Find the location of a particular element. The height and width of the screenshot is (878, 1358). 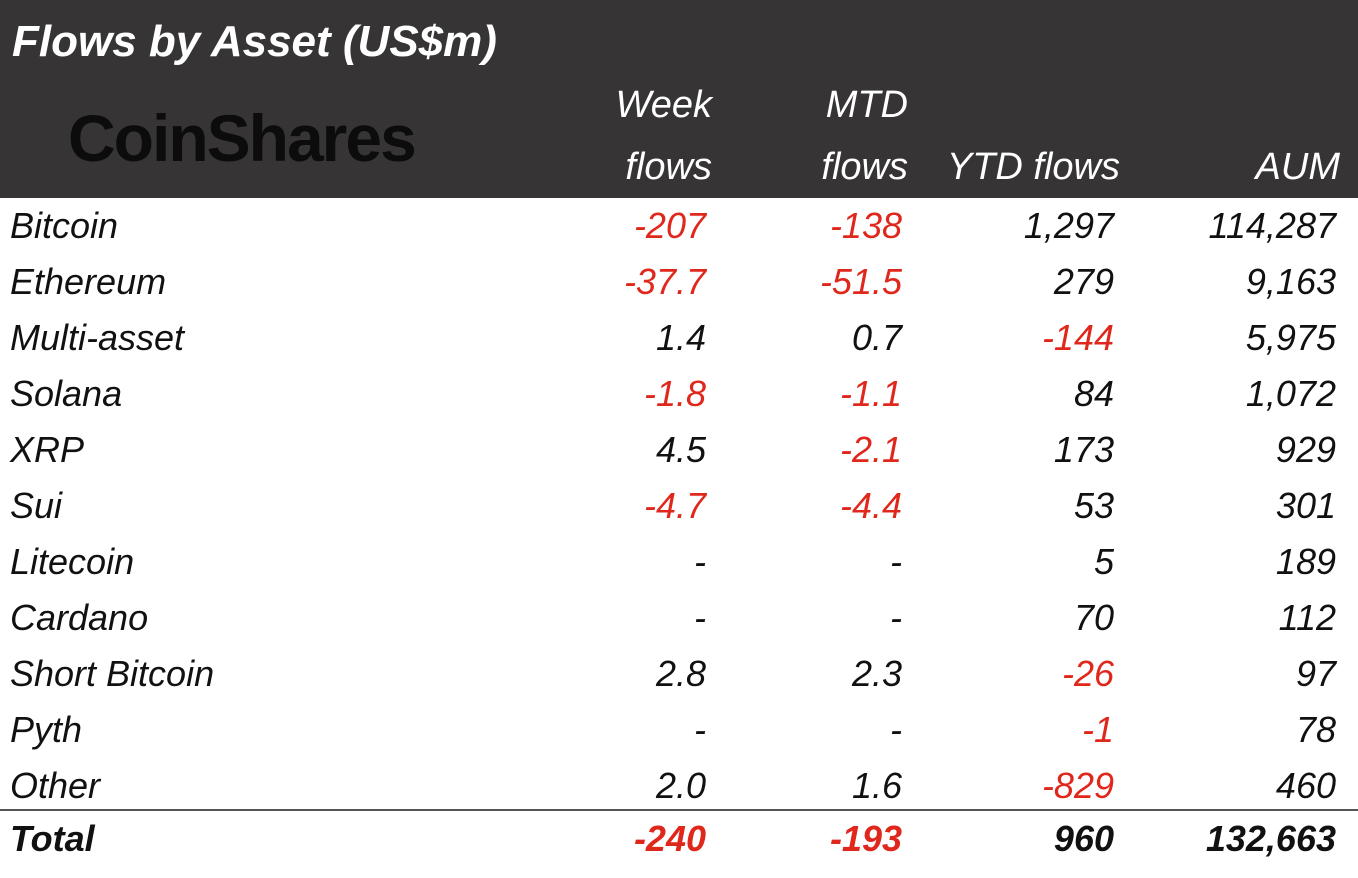

aum-cell: 112 is located at coordinates (1307, 617).